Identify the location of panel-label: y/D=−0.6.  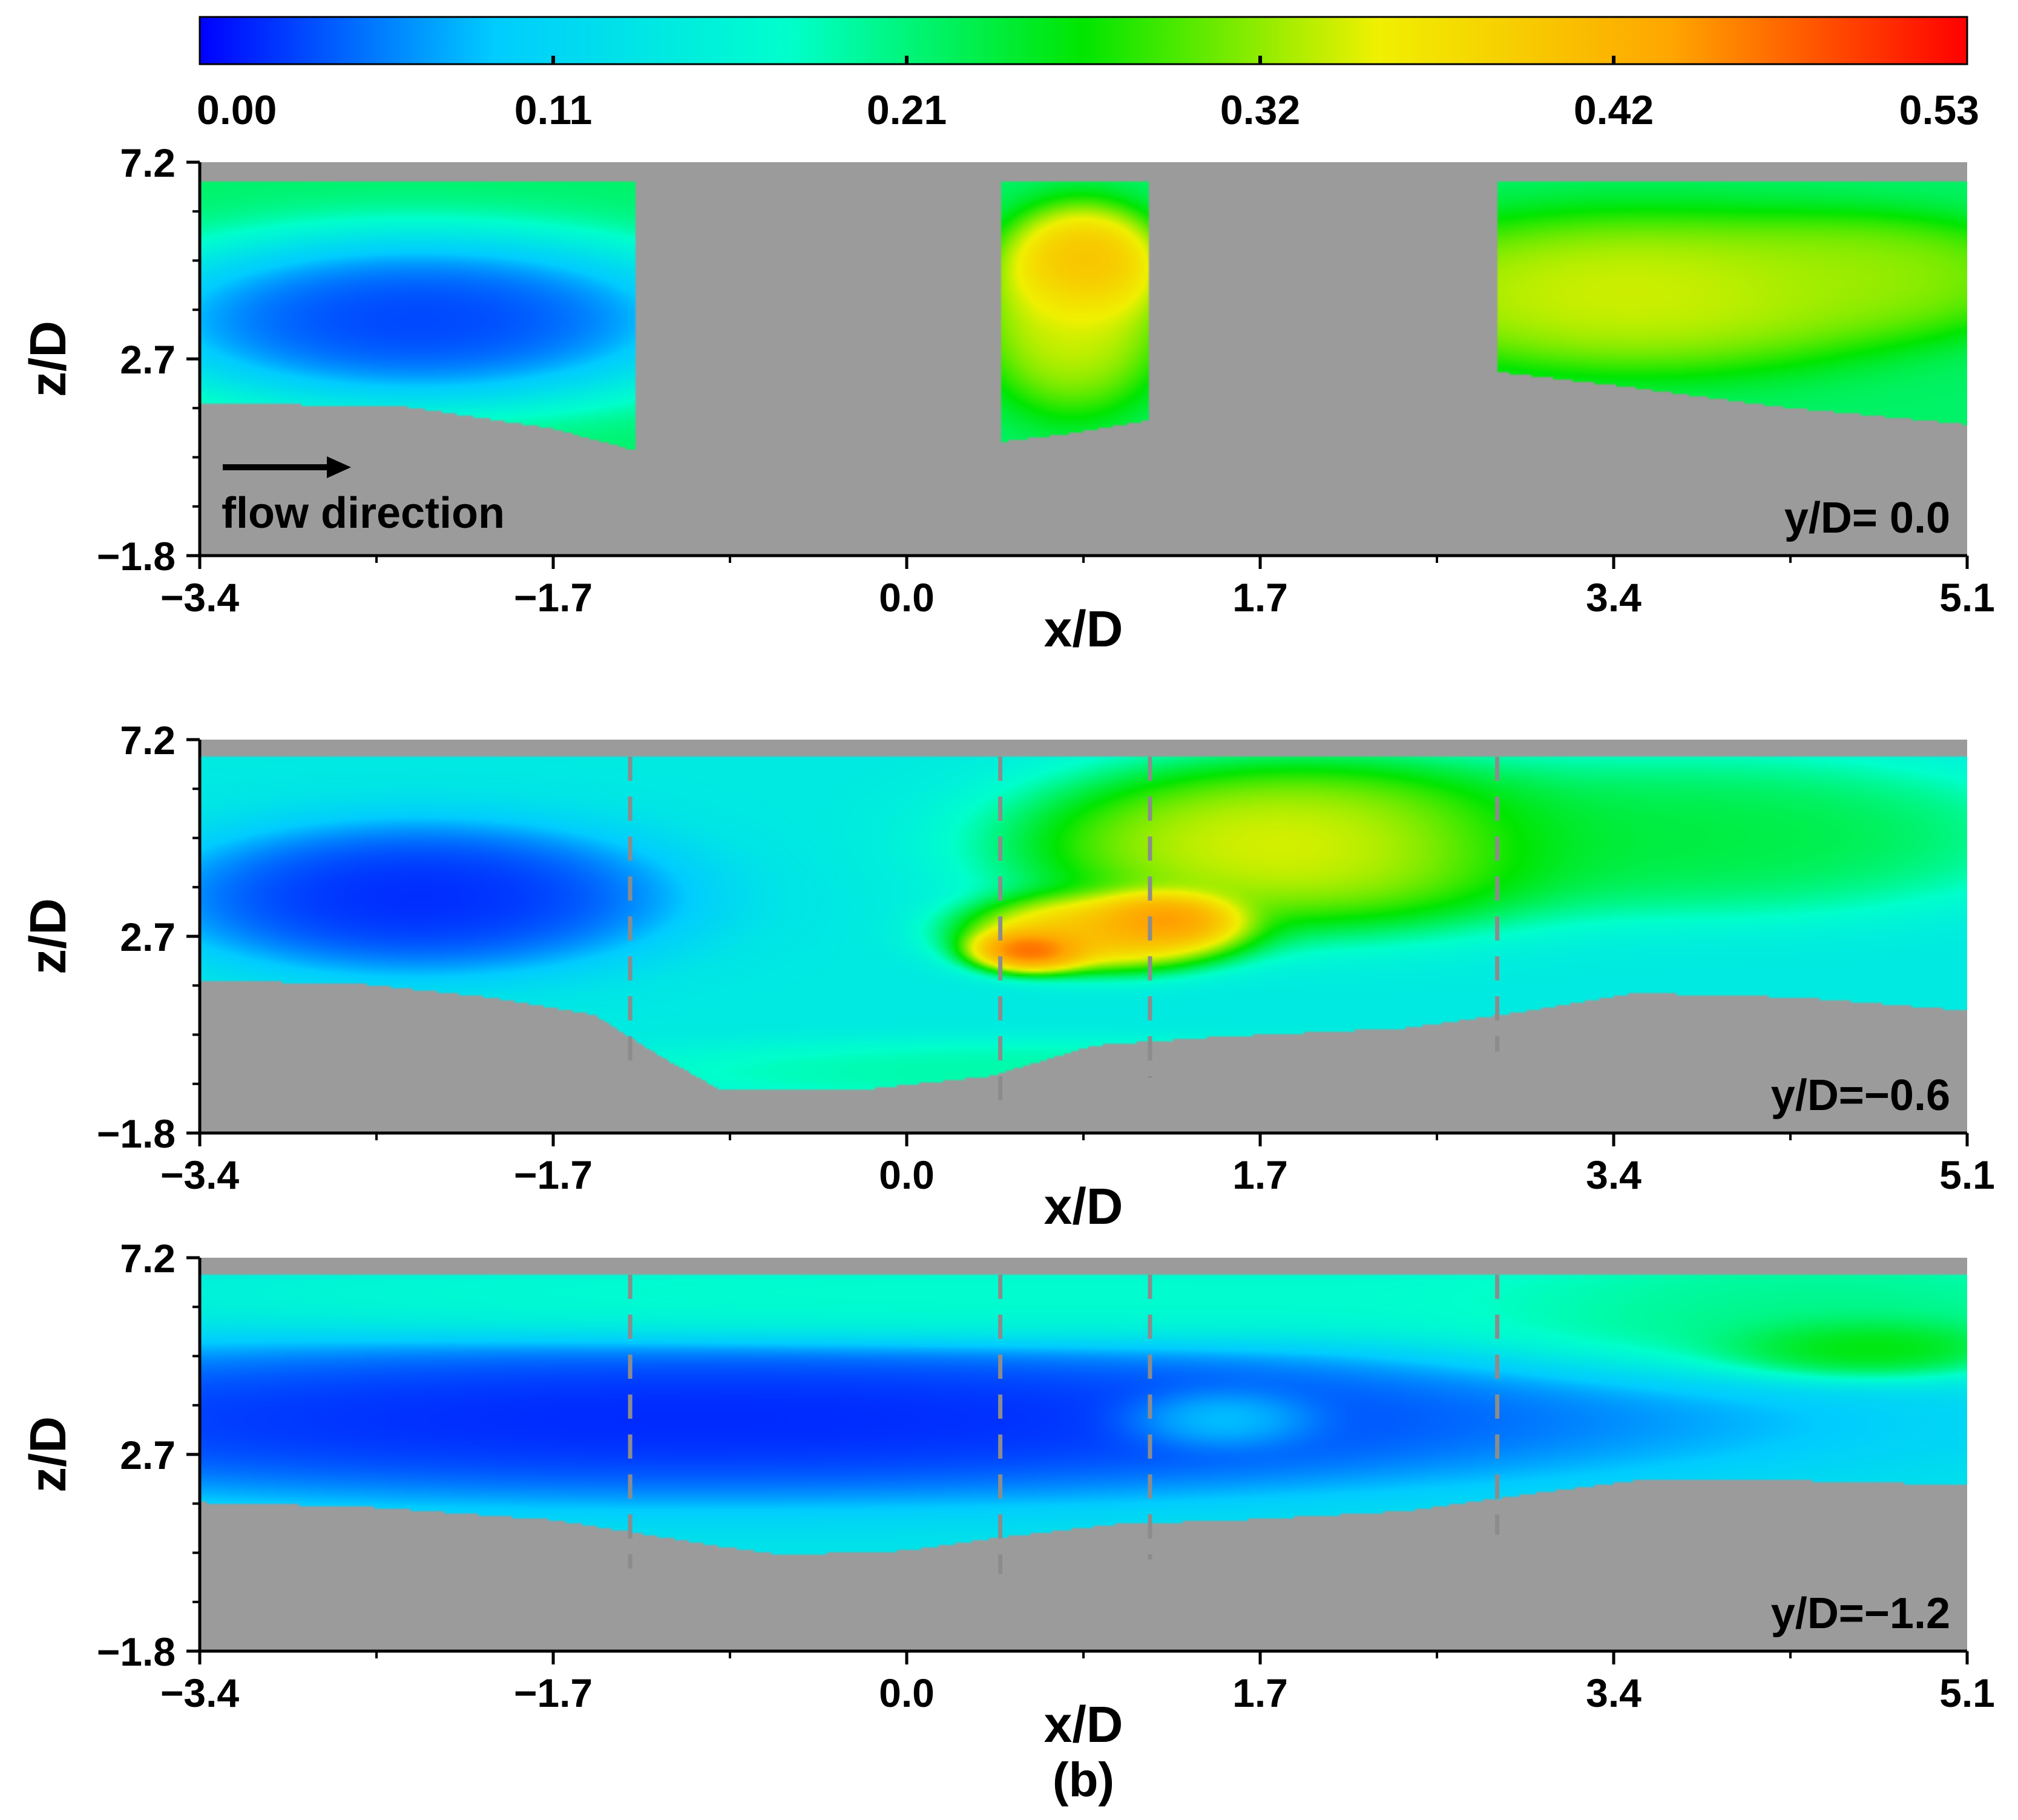
(1860, 1095).